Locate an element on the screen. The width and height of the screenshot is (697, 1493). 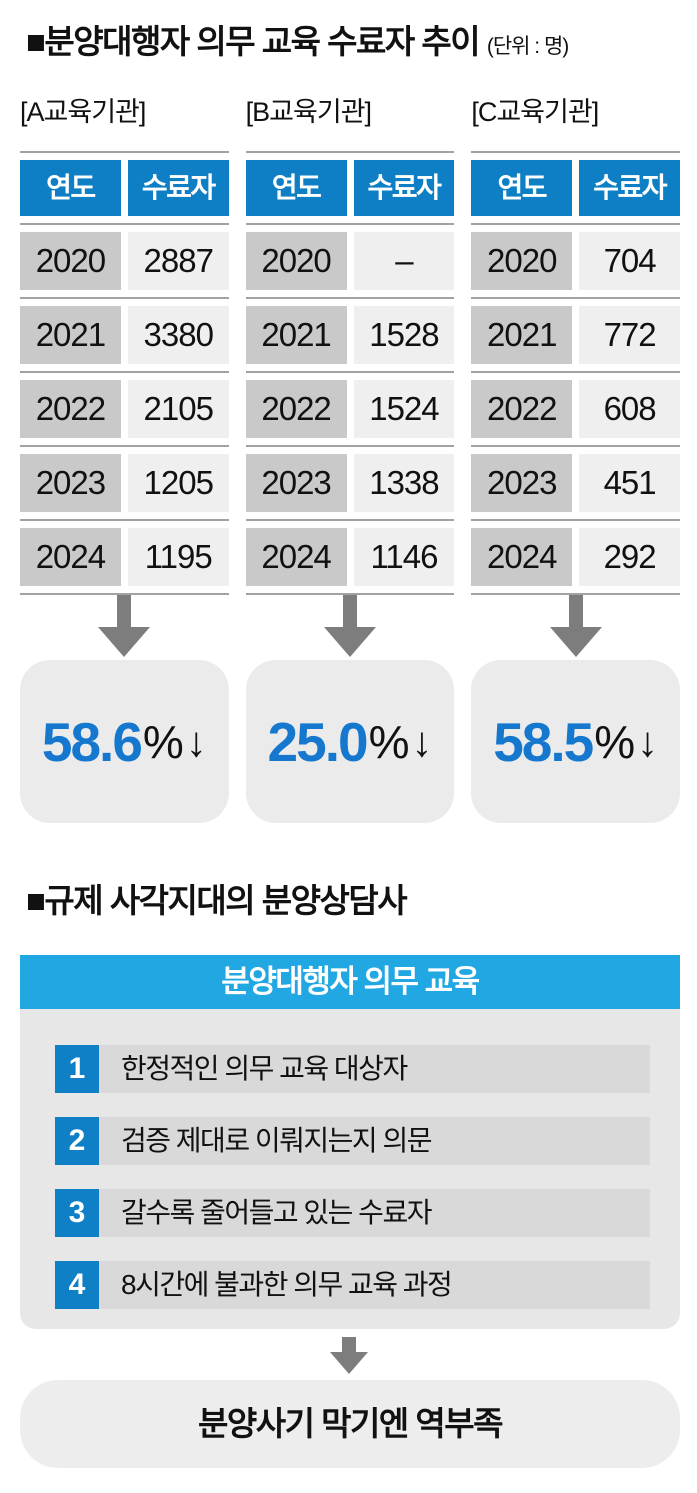
section1-title: ■분양대행자 의무 교육 수료자 추이 (단위 : 명) is located at coordinates (352, 44).